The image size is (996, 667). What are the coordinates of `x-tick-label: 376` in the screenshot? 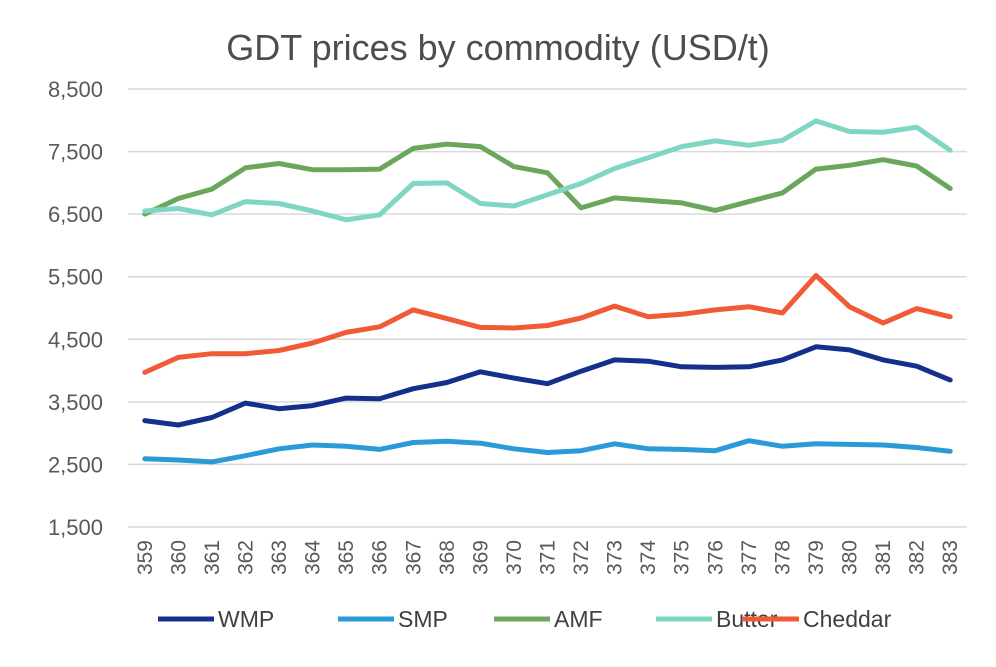 It's located at (715, 557).